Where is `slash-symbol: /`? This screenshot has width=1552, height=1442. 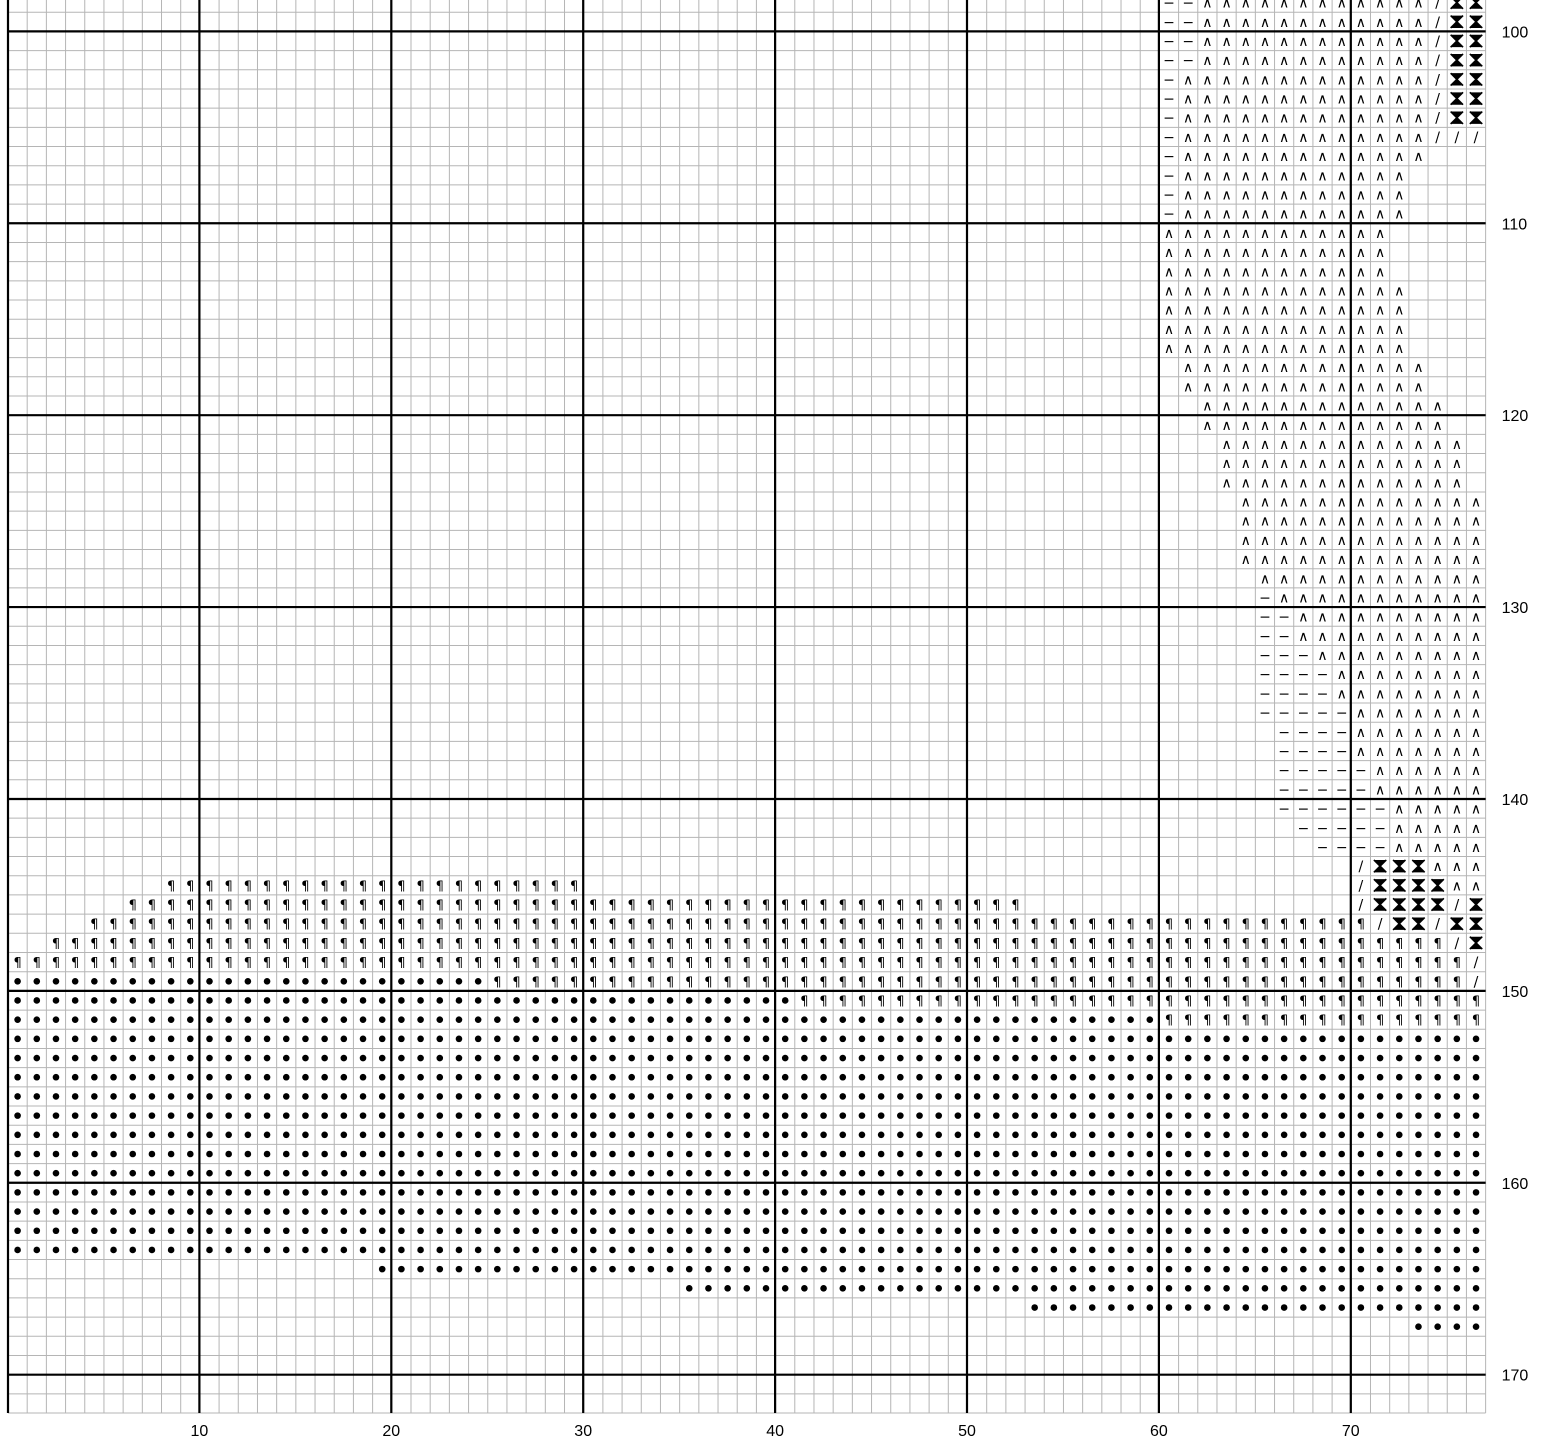 slash-symbol: / is located at coordinates (1456, 138).